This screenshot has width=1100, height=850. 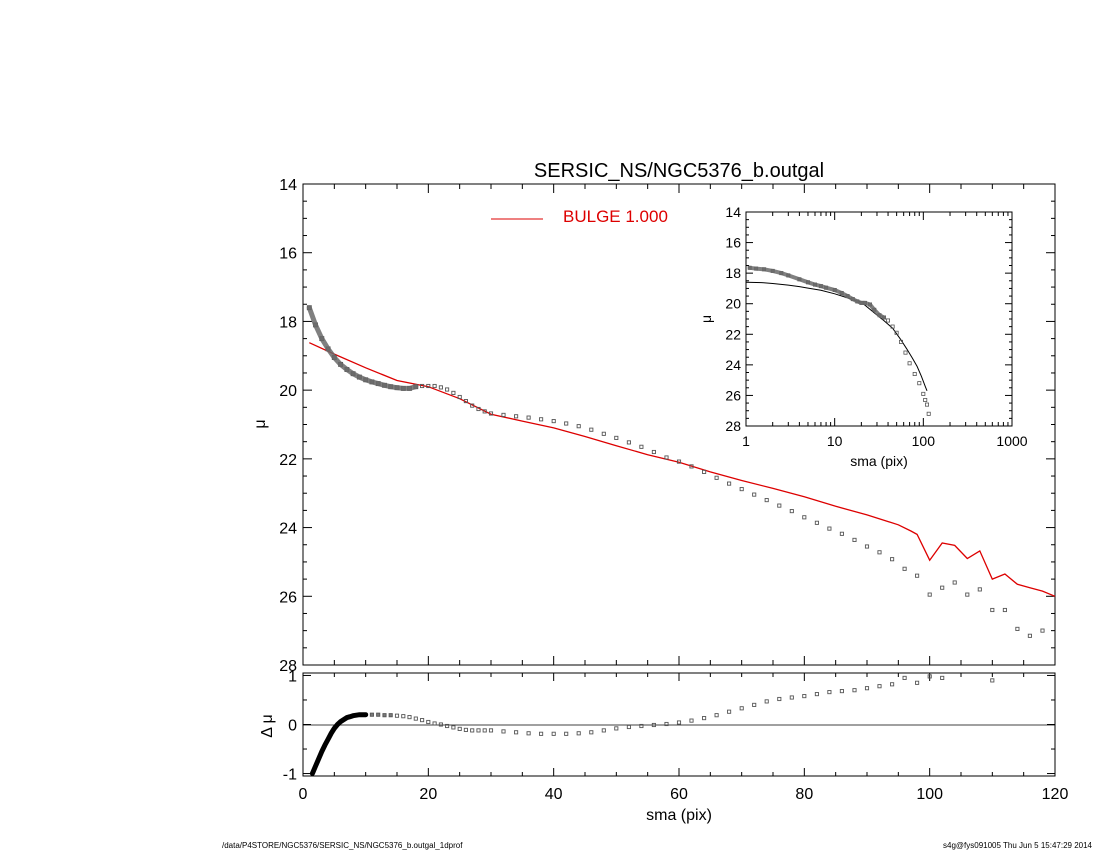 I want to click on footer-timestamp: s4g@fys091005 Thu Jun 5 15:47:29 2014, so click(x=1017, y=845).